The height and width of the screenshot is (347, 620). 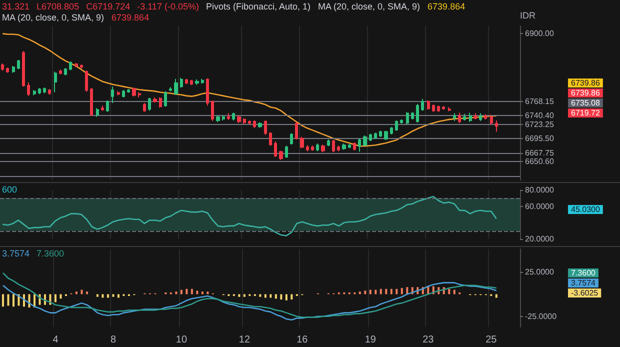 I want to click on annotation: 600, so click(x=10, y=189).